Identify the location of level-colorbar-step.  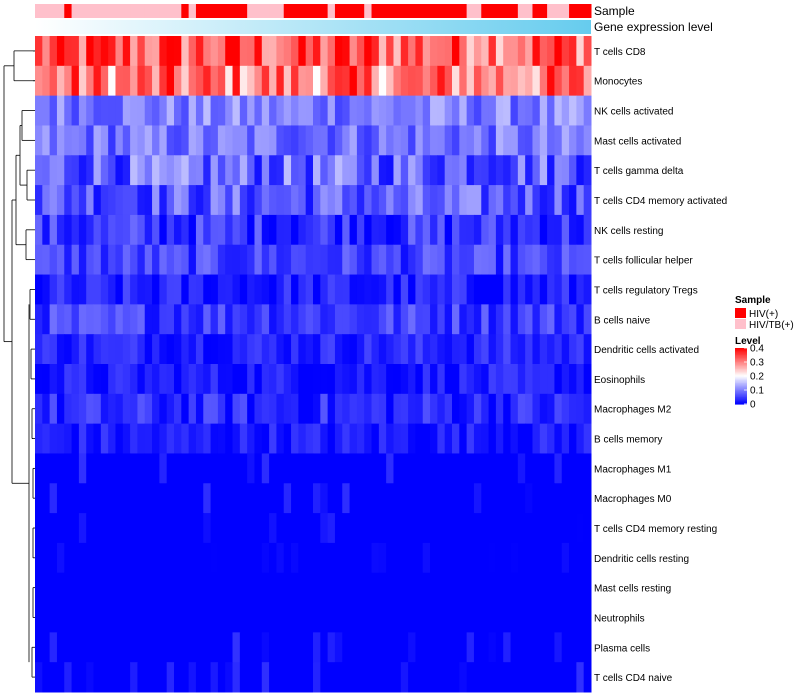
(741, 378).